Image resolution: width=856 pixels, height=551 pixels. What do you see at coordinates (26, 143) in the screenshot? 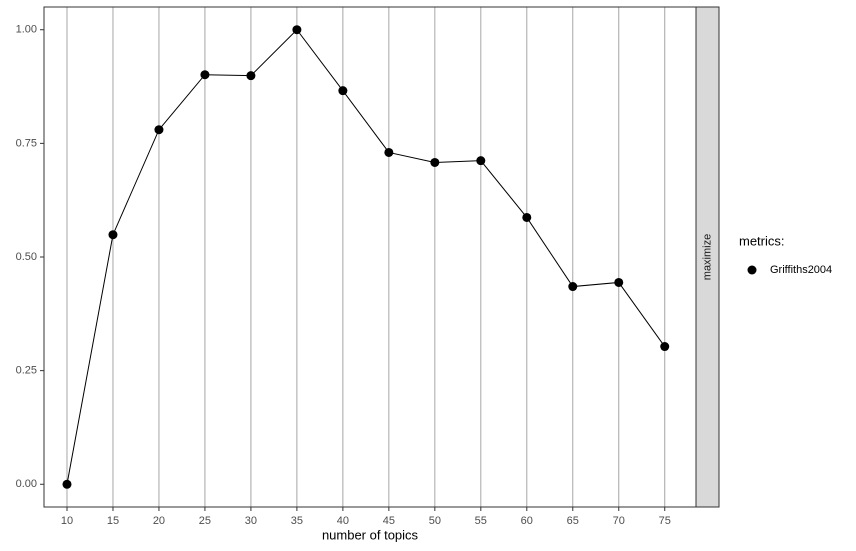
I see `y-tick-label: 0.75` at bounding box center [26, 143].